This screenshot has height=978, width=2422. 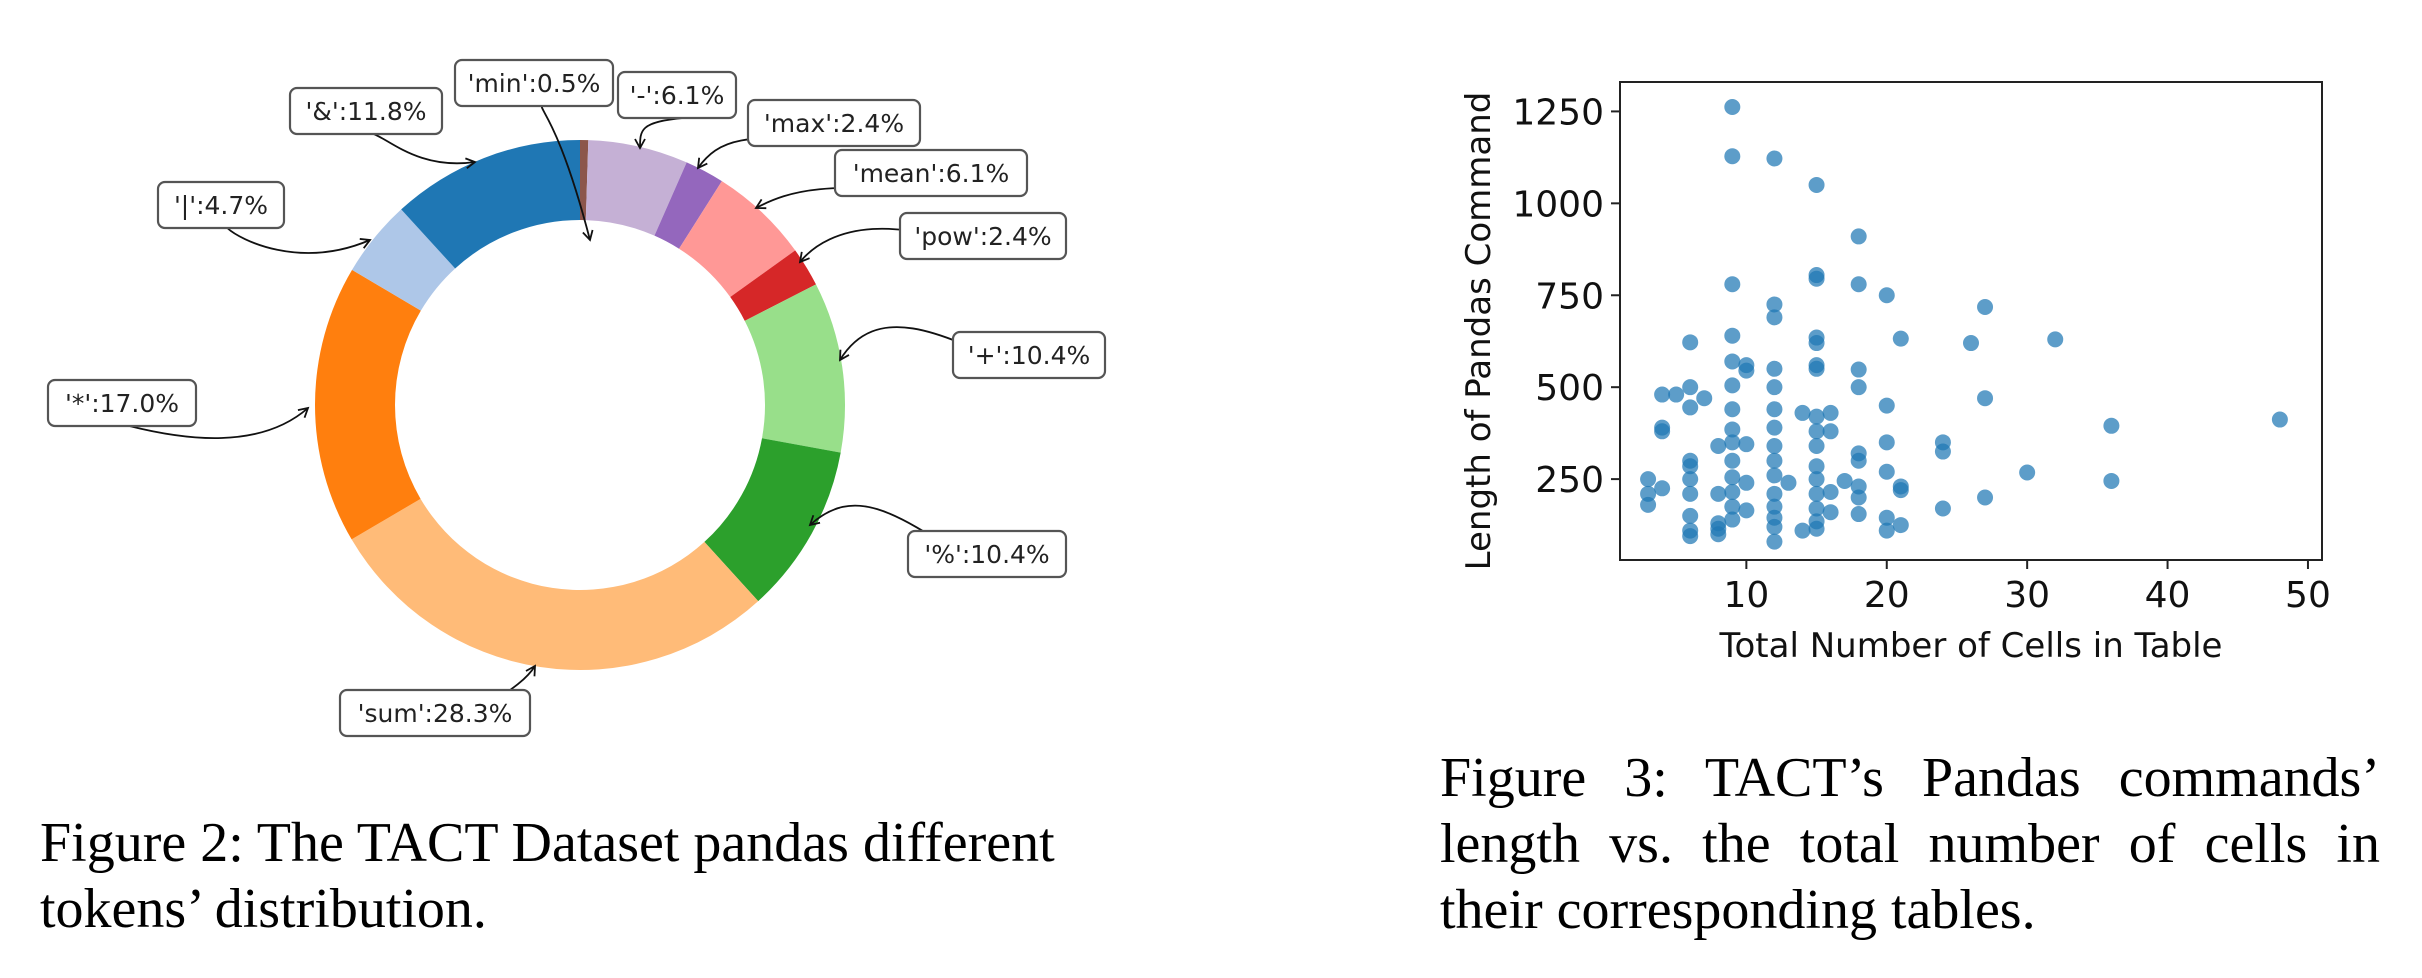 I want to click on slice-label-text: 'pow':2.4%, so click(x=982, y=236).